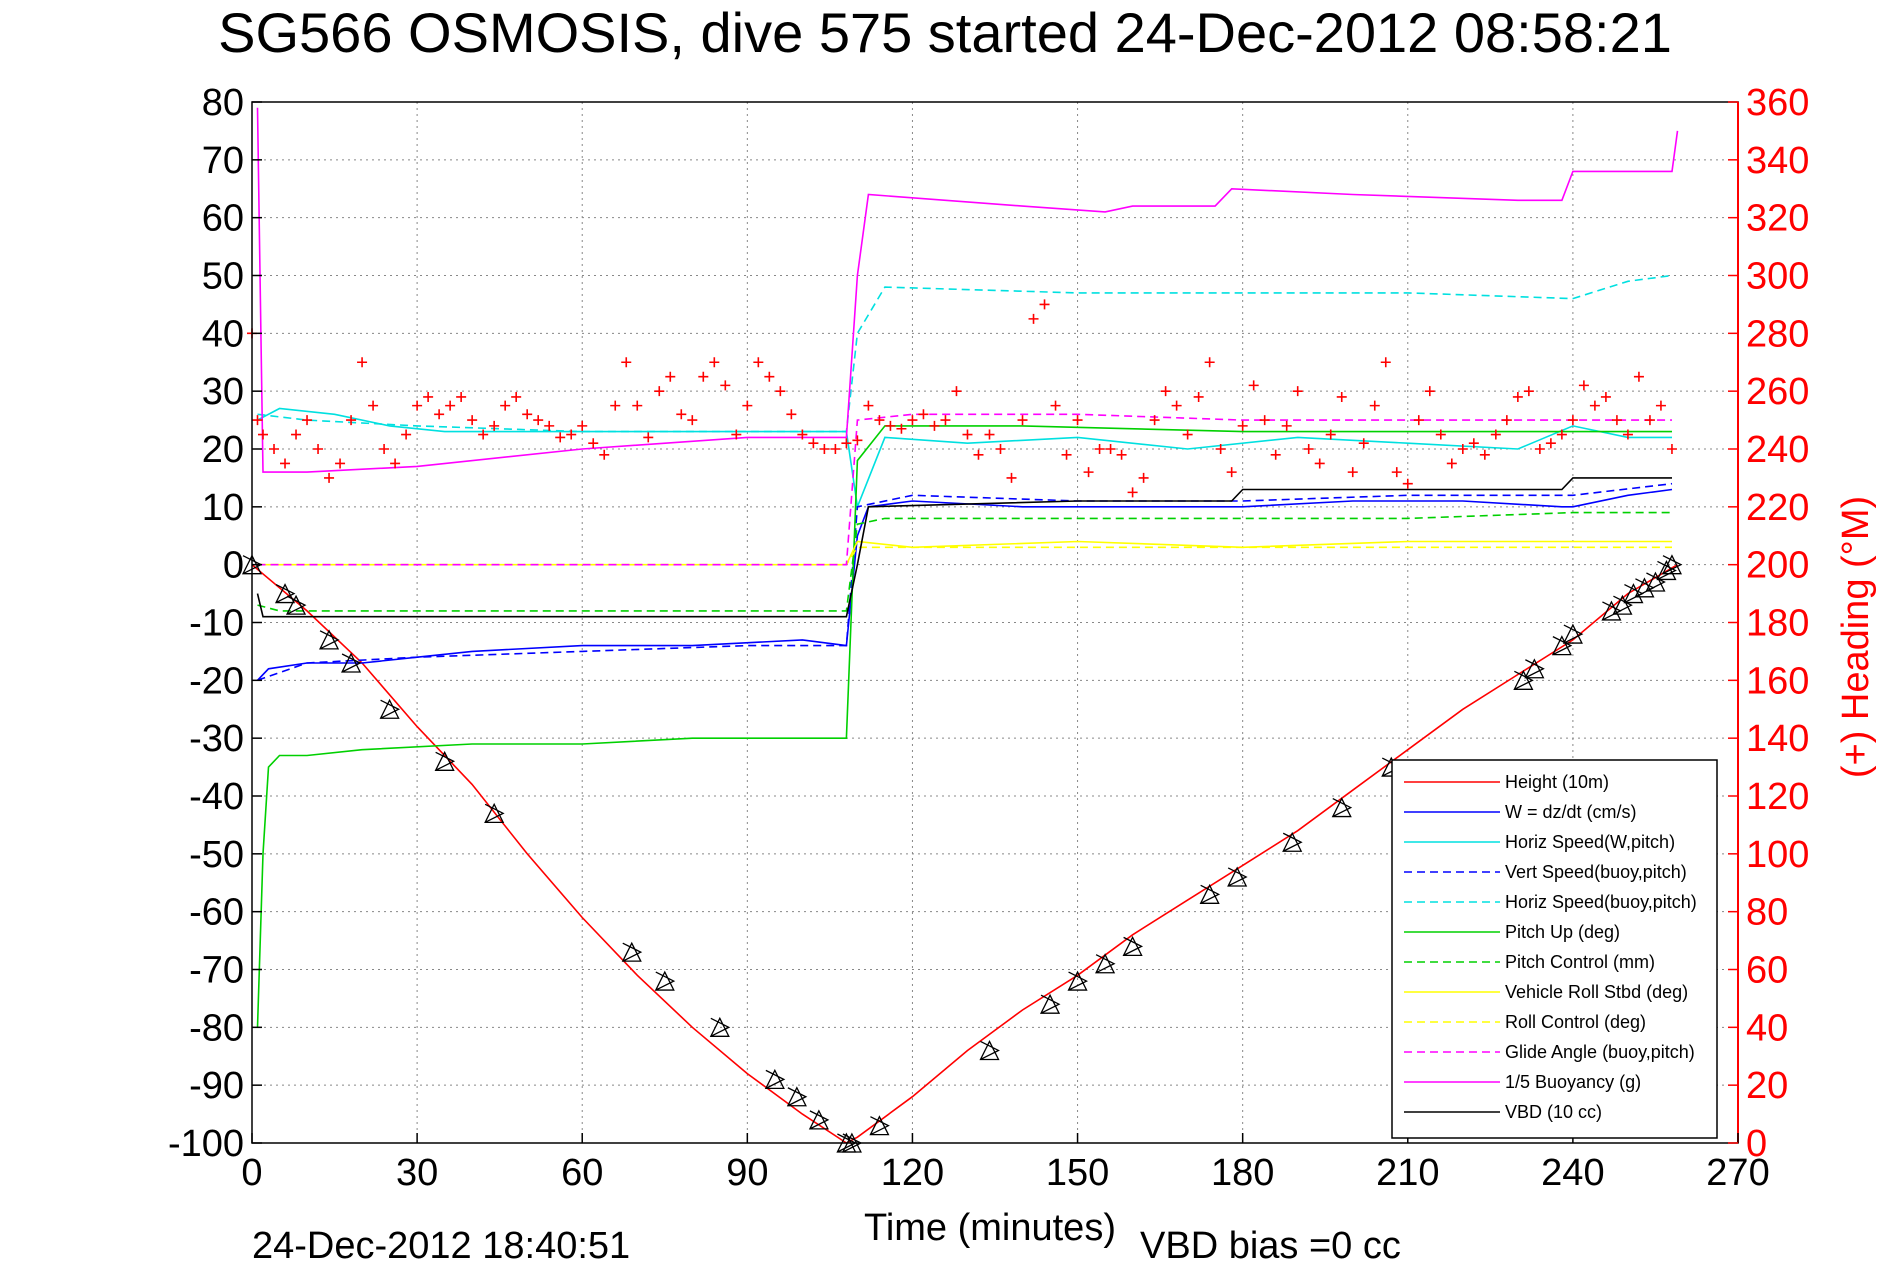 This screenshot has height=1262, width=1891. What do you see at coordinates (216, 971) in the screenshot?
I see `y-tick-label: -70` at bounding box center [216, 971].